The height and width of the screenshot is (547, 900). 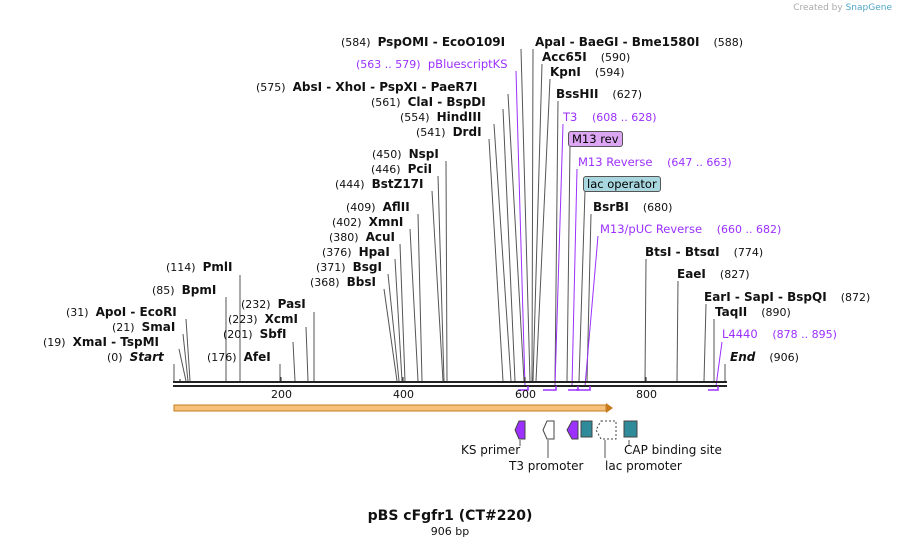 I want to click on ks-primer-arrow, so click(x=520, y=430).